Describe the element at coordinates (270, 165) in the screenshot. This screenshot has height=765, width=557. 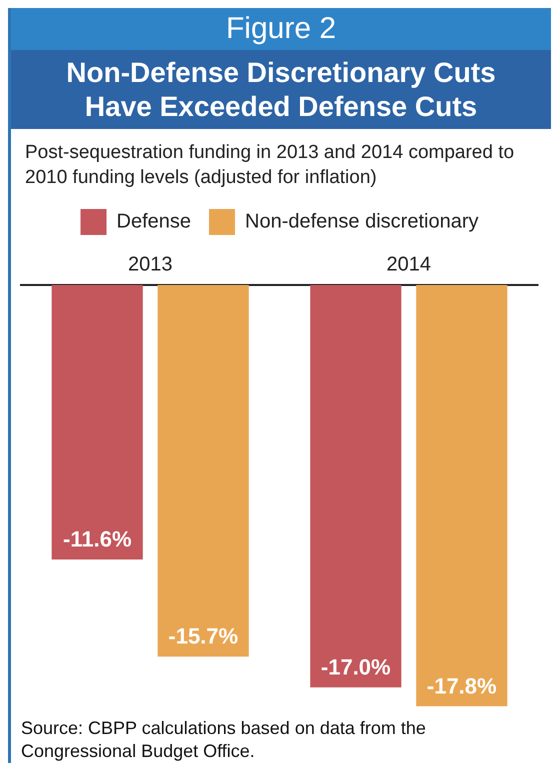
I see `chart-subtitle: Post-sequestration funding in 2013 and 2014 compared to 2010 funding levels (adjusted for inflation)` at that location.